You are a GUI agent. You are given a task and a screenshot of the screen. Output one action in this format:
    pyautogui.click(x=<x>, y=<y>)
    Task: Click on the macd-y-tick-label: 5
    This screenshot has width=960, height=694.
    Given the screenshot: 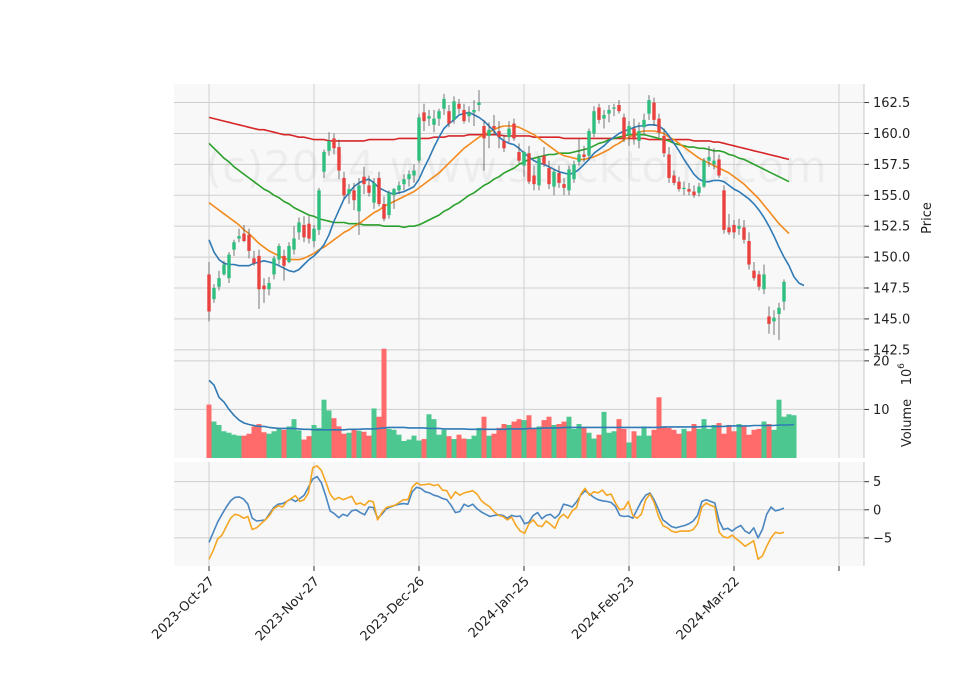 What is the action you would take?
    pyautogui.click(x=877, y=482)
    